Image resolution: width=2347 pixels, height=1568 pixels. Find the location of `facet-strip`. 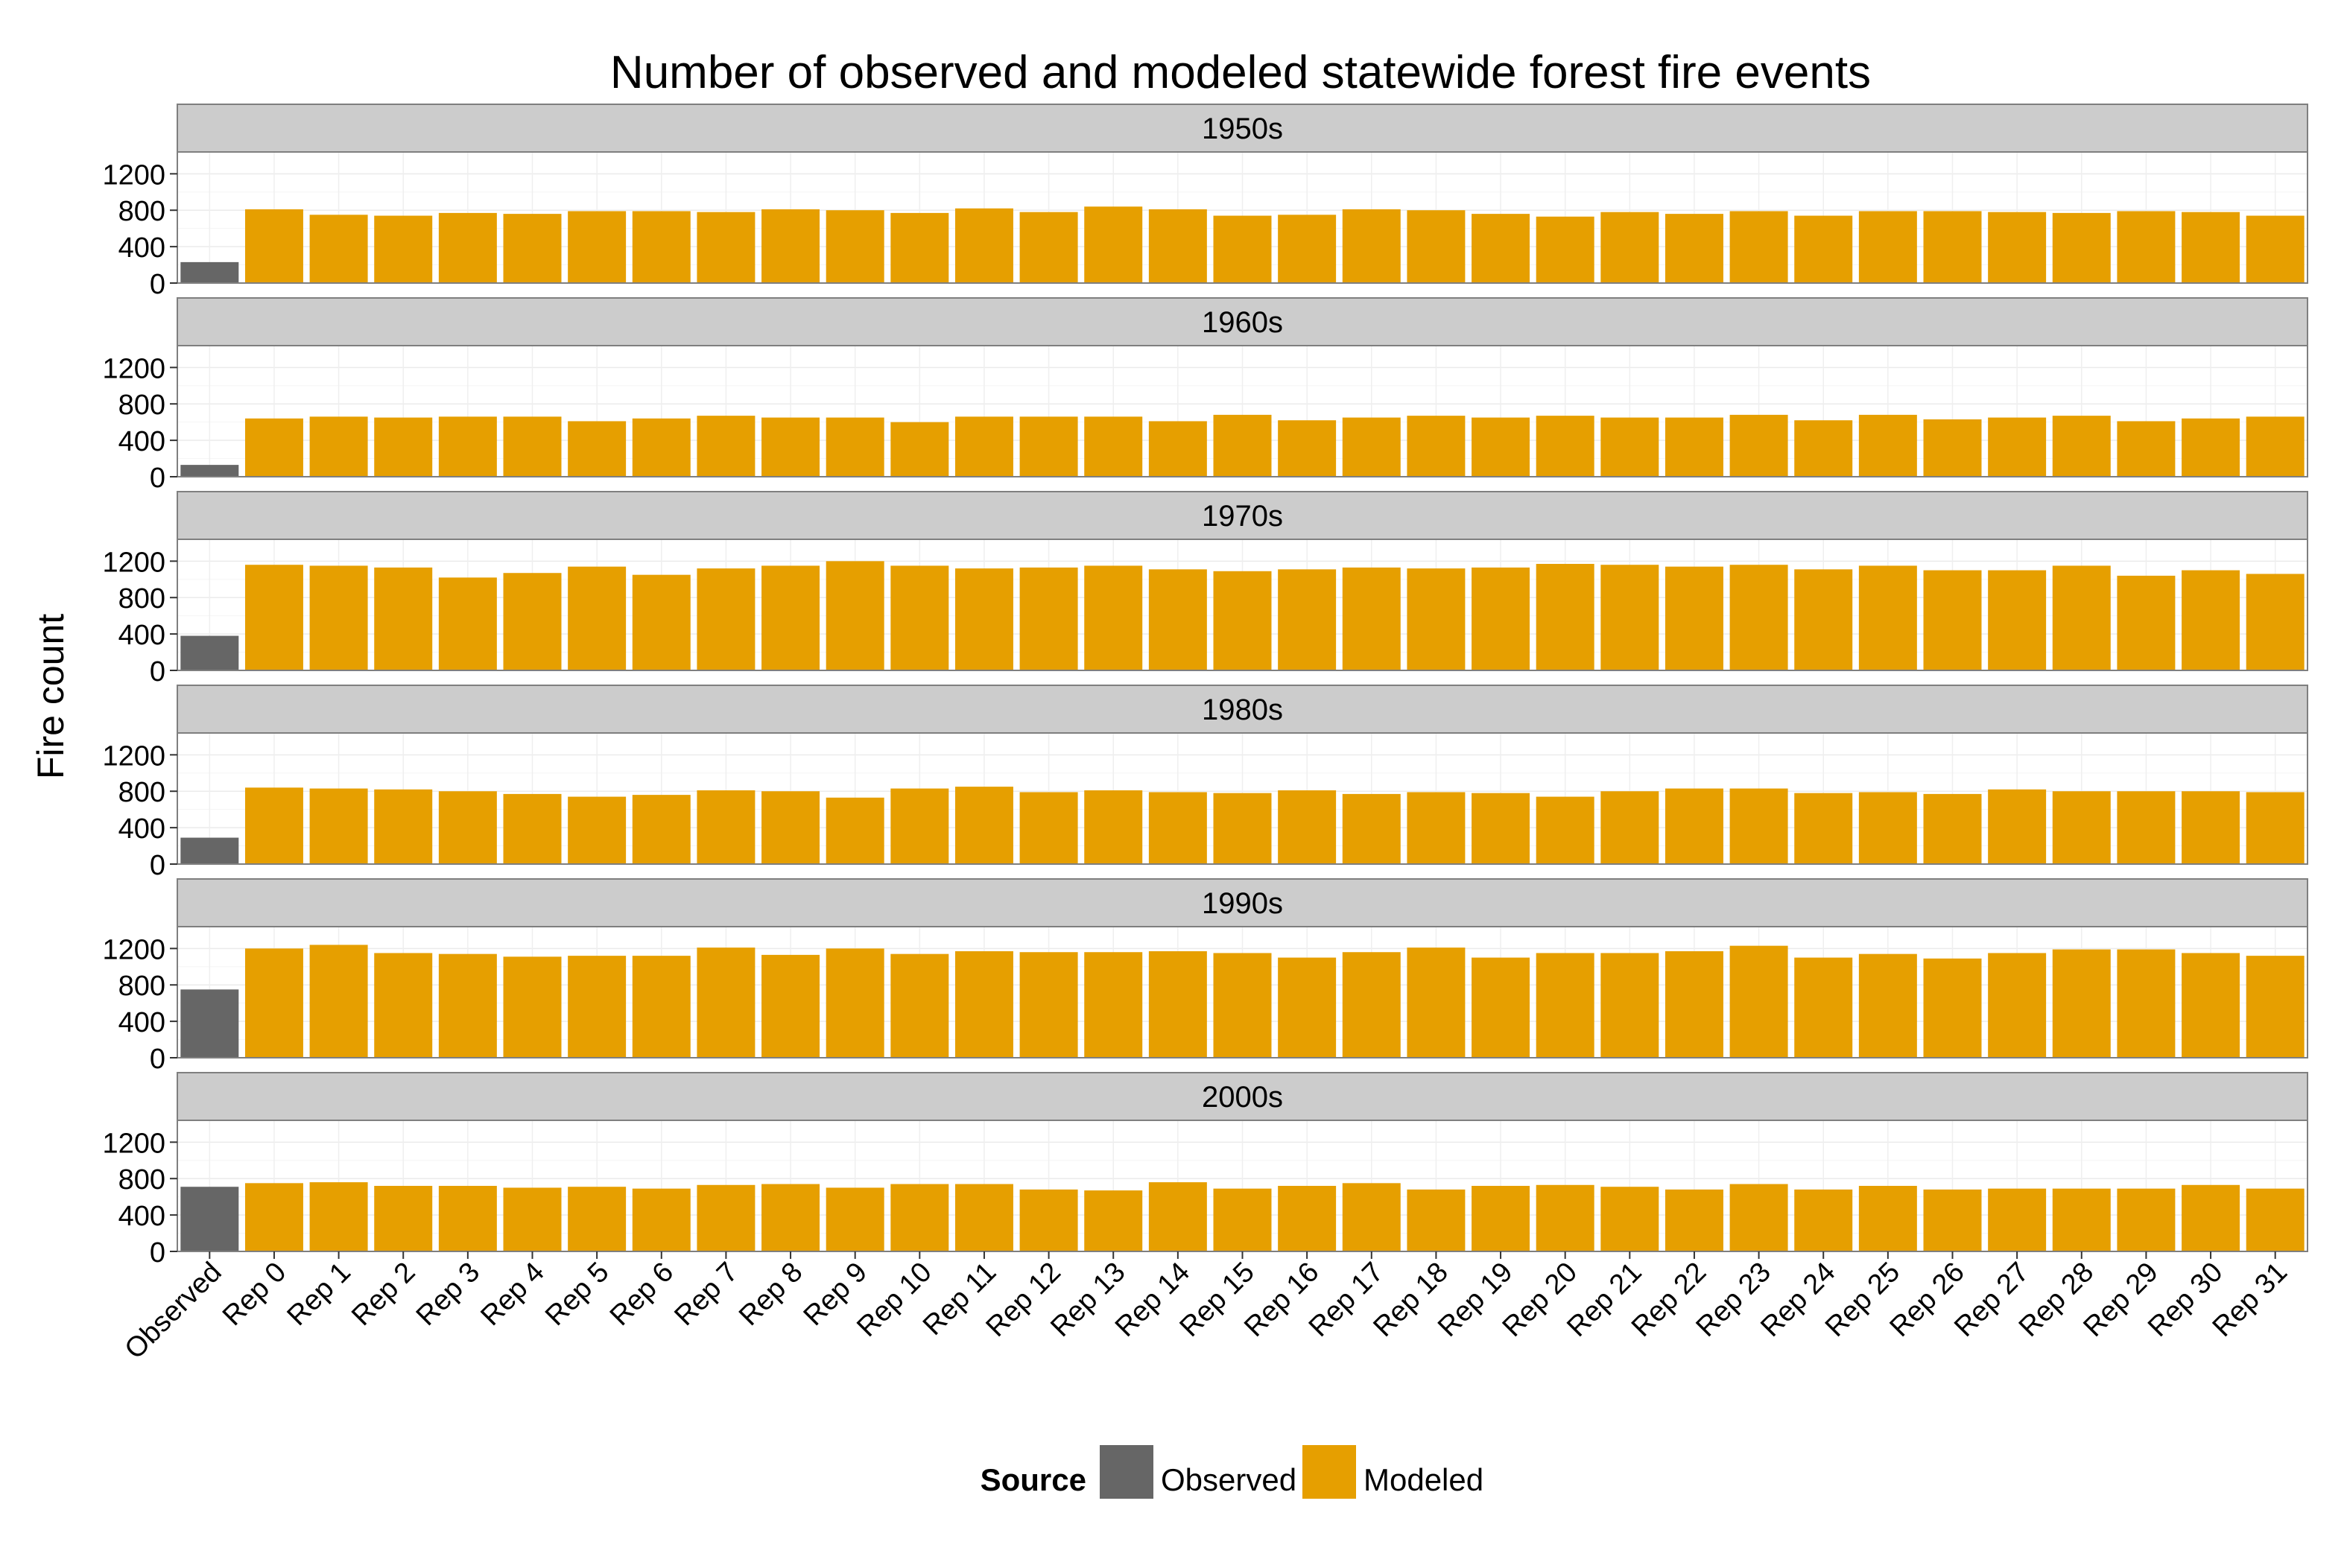

facet-strip is located at coordinates (1242, 321).